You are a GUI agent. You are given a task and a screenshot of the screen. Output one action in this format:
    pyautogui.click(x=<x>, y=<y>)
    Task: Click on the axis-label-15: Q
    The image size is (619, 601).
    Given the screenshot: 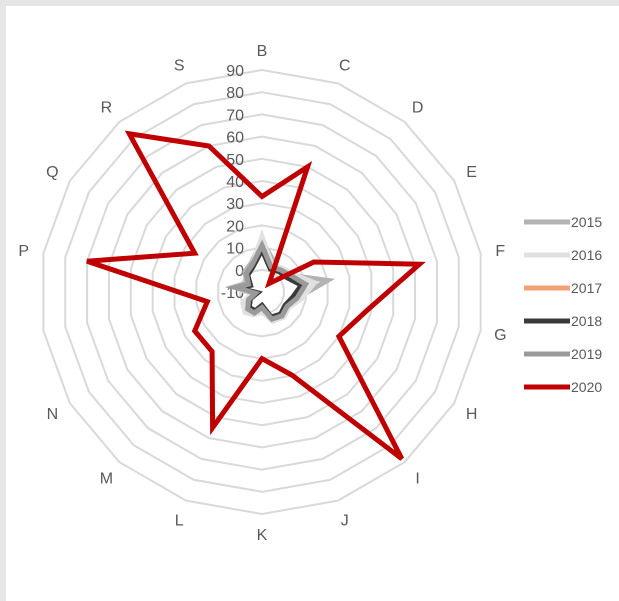 What is the action you would take?
    pyautogui.click(x=52, y=172)
    